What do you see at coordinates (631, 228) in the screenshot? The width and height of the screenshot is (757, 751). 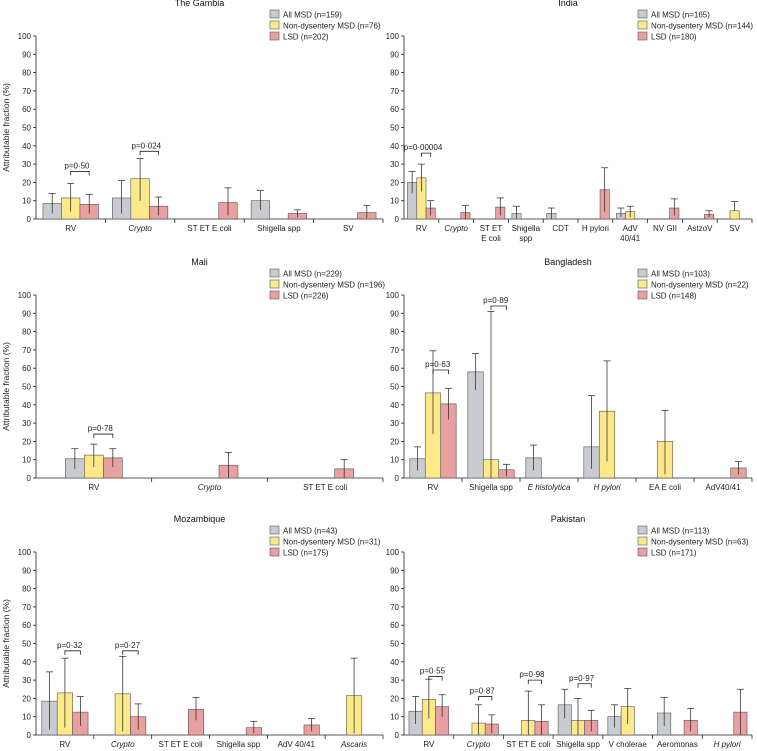 I see `x-category-label: AdV` at bounding box center [631, 228].